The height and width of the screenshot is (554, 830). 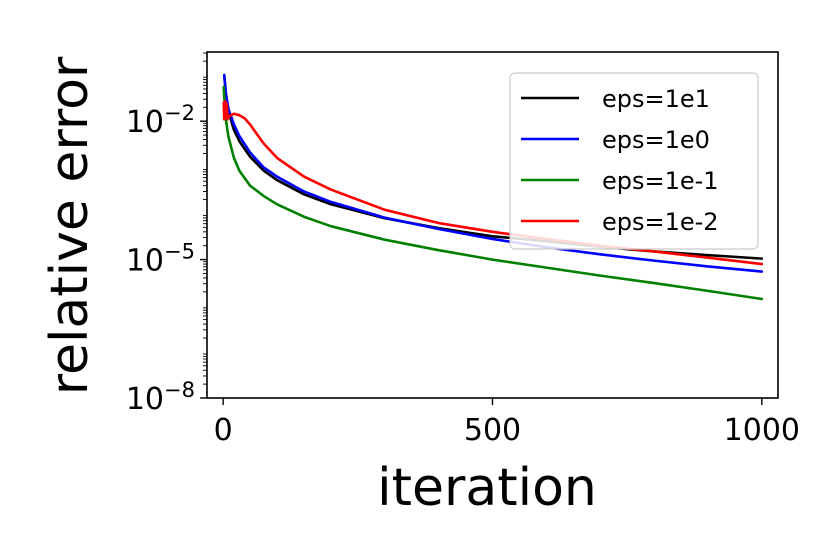 I want to click on y-tick-label-0: 10⁻⁸, so click(x=160, y=397).